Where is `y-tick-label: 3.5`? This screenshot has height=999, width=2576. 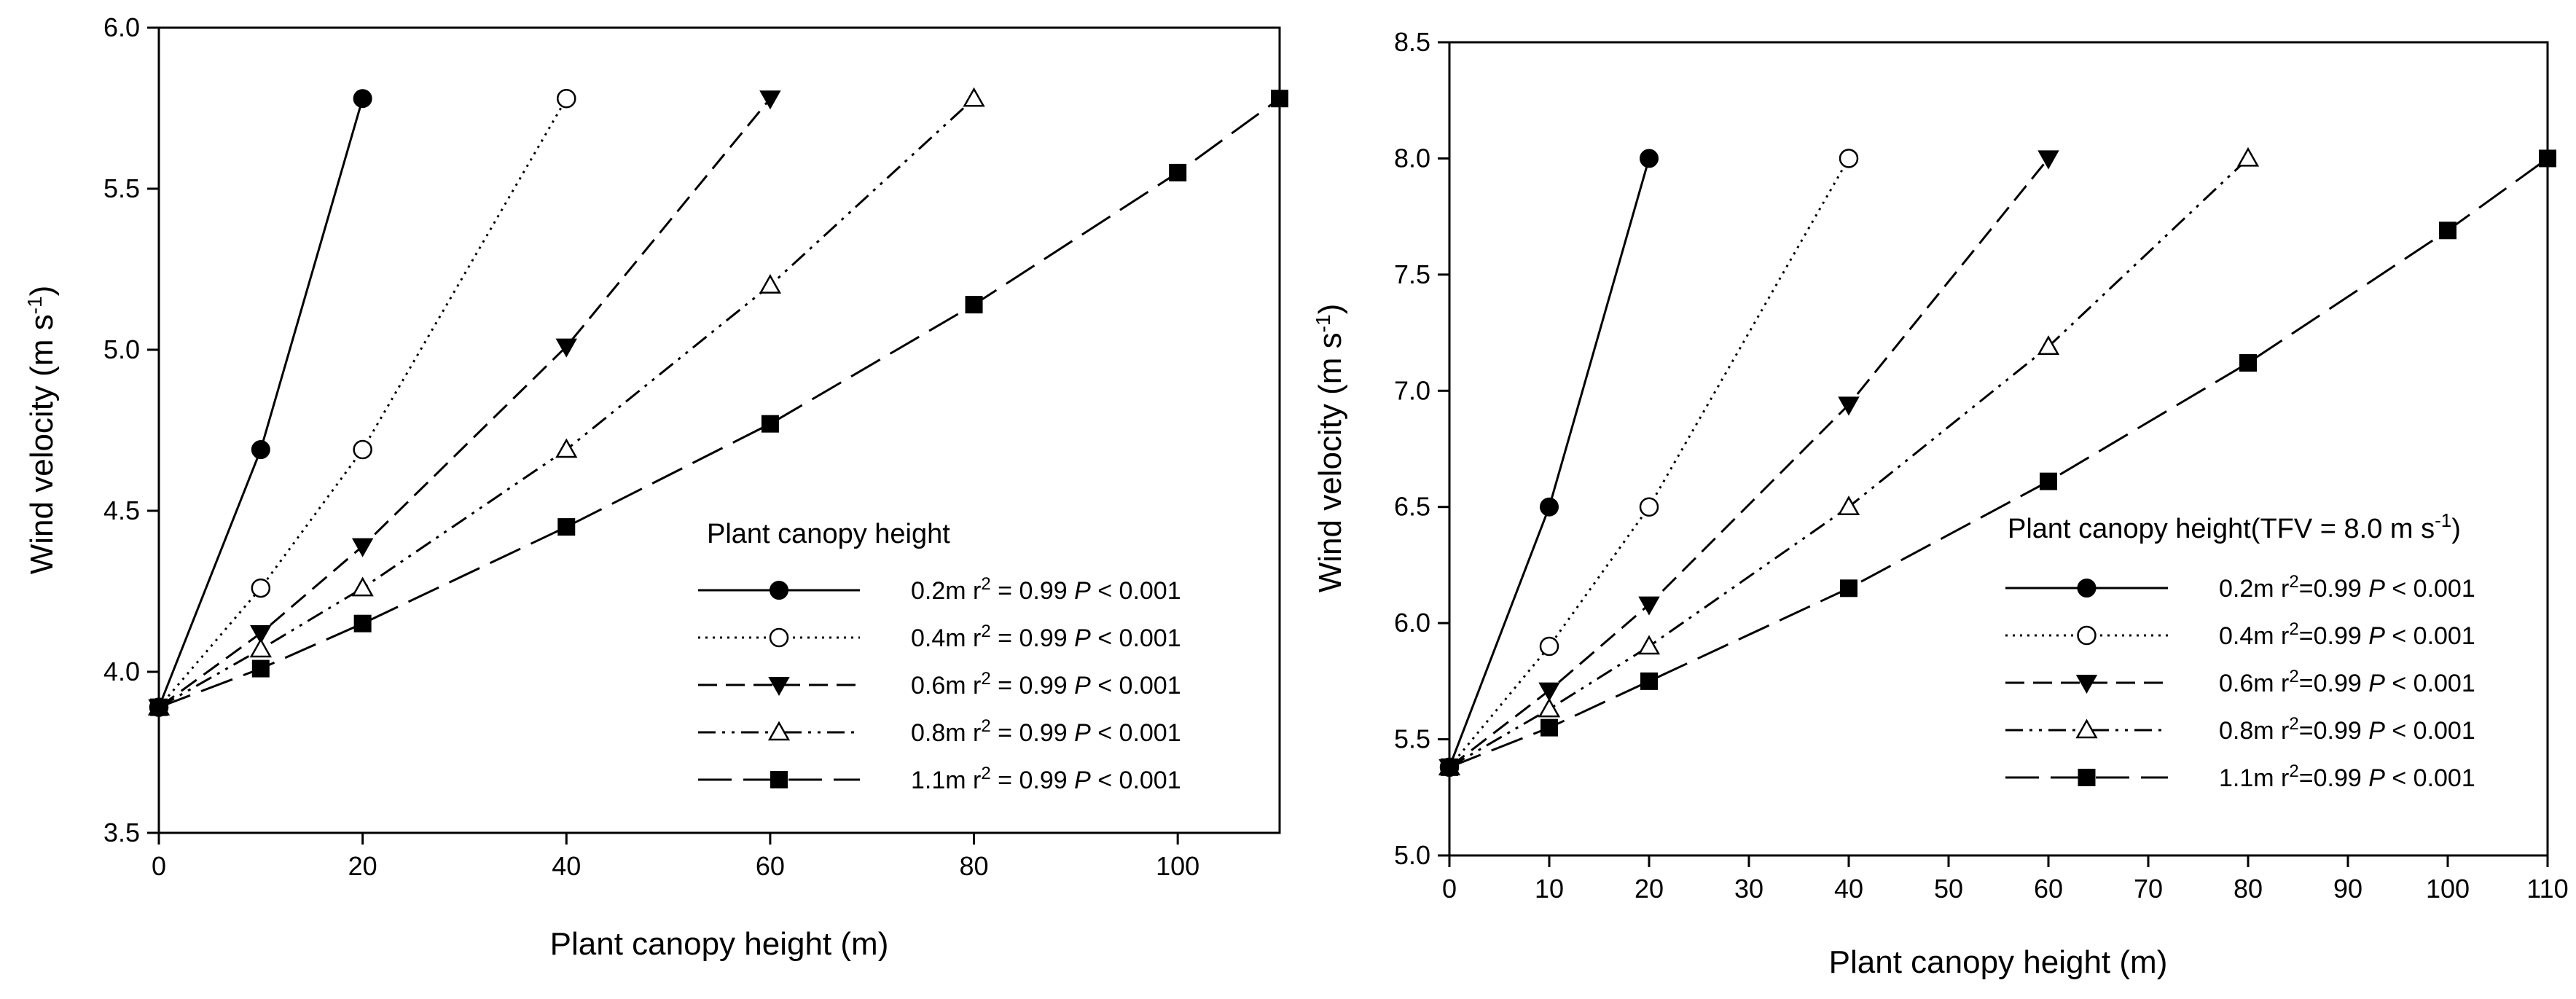
y-tick-label: 3.5 is located at coordinates (121, 832).